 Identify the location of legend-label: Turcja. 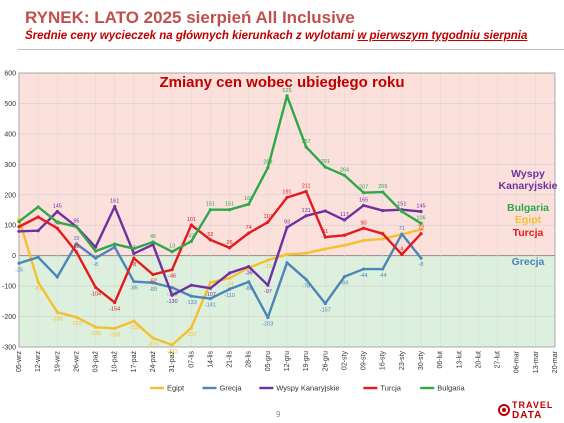
(390, 388).